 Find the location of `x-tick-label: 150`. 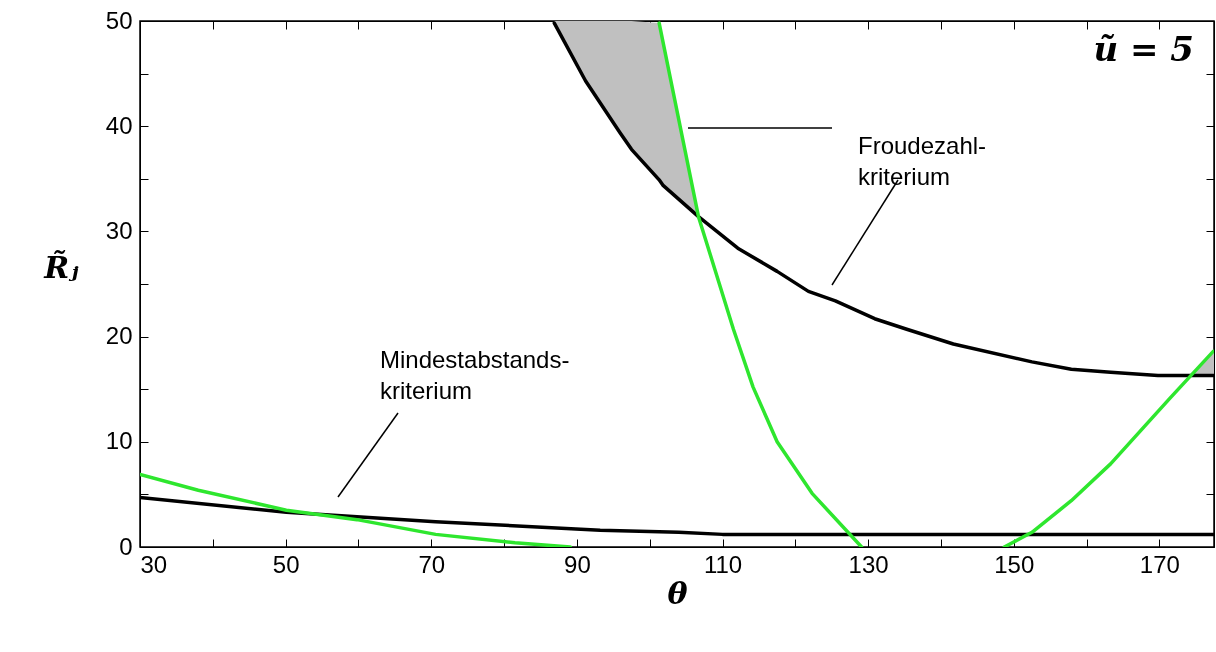

x-tick-label: 150 is located at coordinates (1014, 564).